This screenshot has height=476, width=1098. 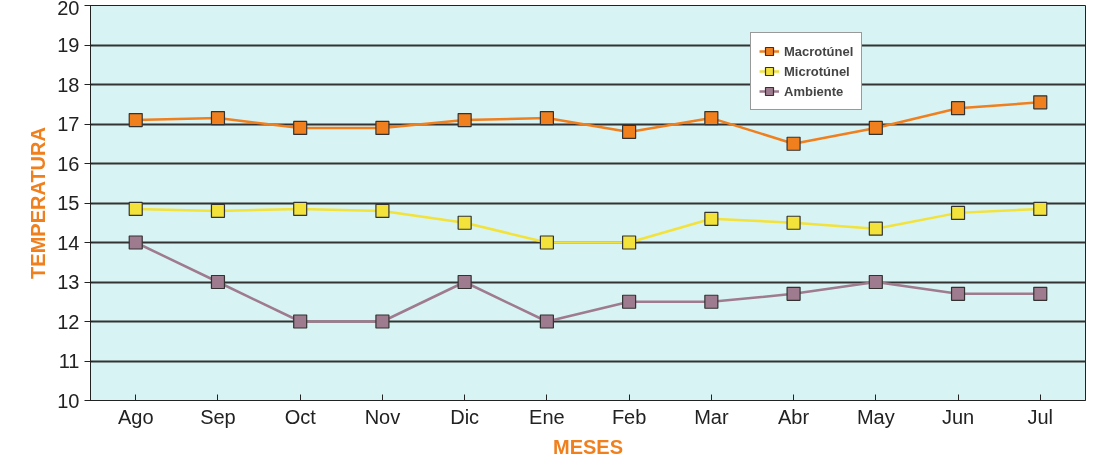 I want to click on x-tick-label: Ene, so click(x=547, y=416).